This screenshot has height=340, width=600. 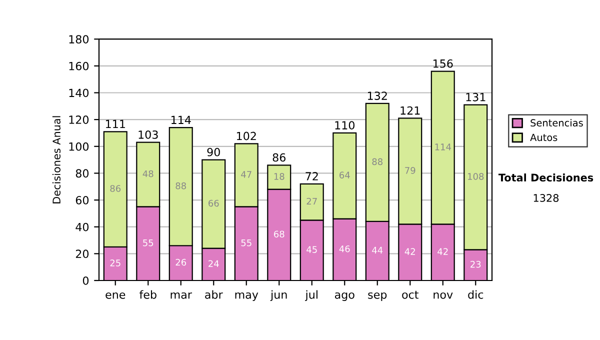 I want to click on y-tick-label: 140, so click(x=79, y=93).